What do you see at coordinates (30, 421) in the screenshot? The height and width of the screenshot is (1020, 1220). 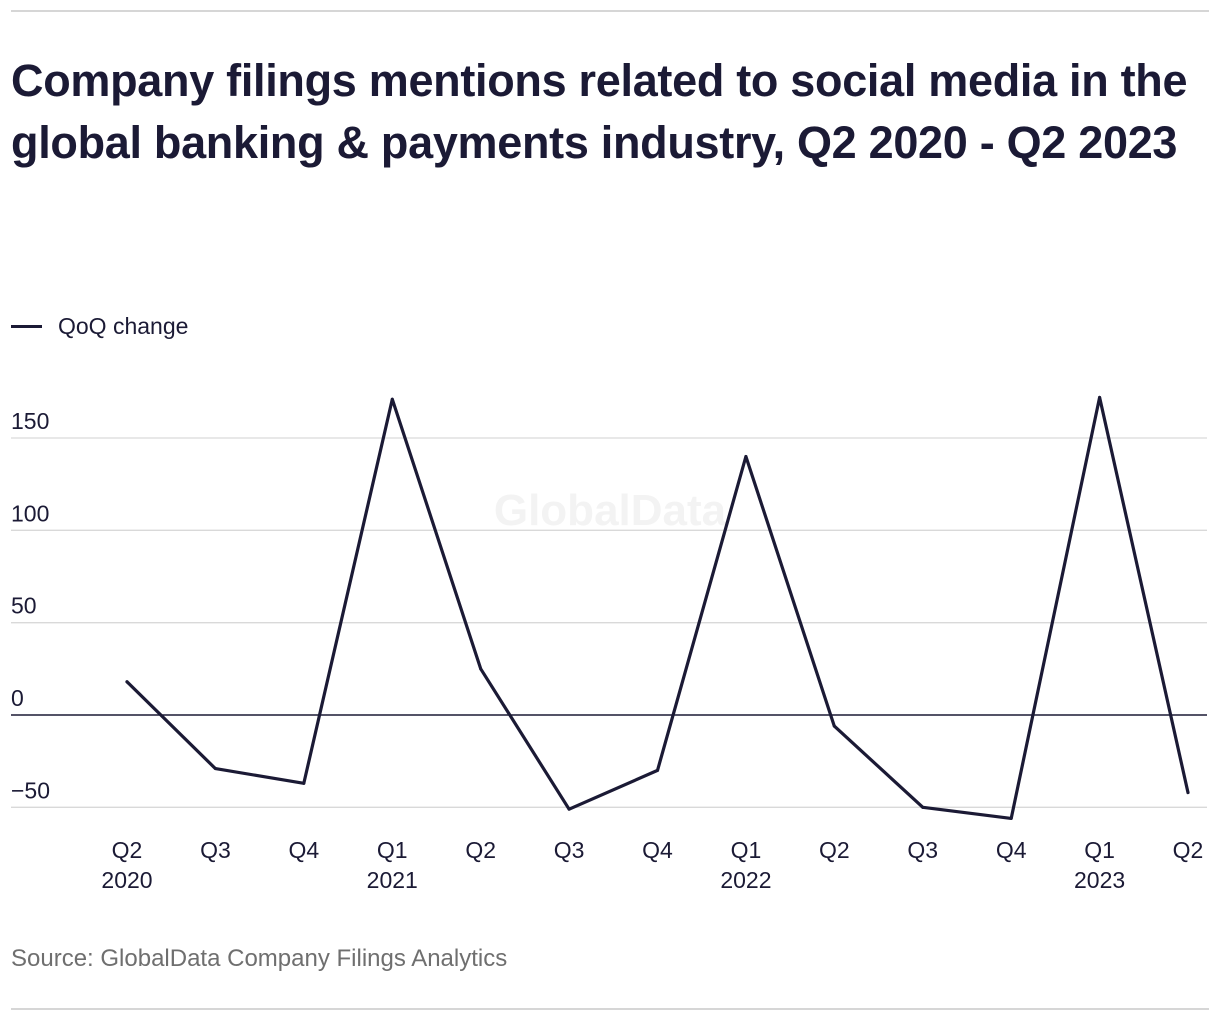 I see `y-tick-label: 150` at bounding box center [30, 421].